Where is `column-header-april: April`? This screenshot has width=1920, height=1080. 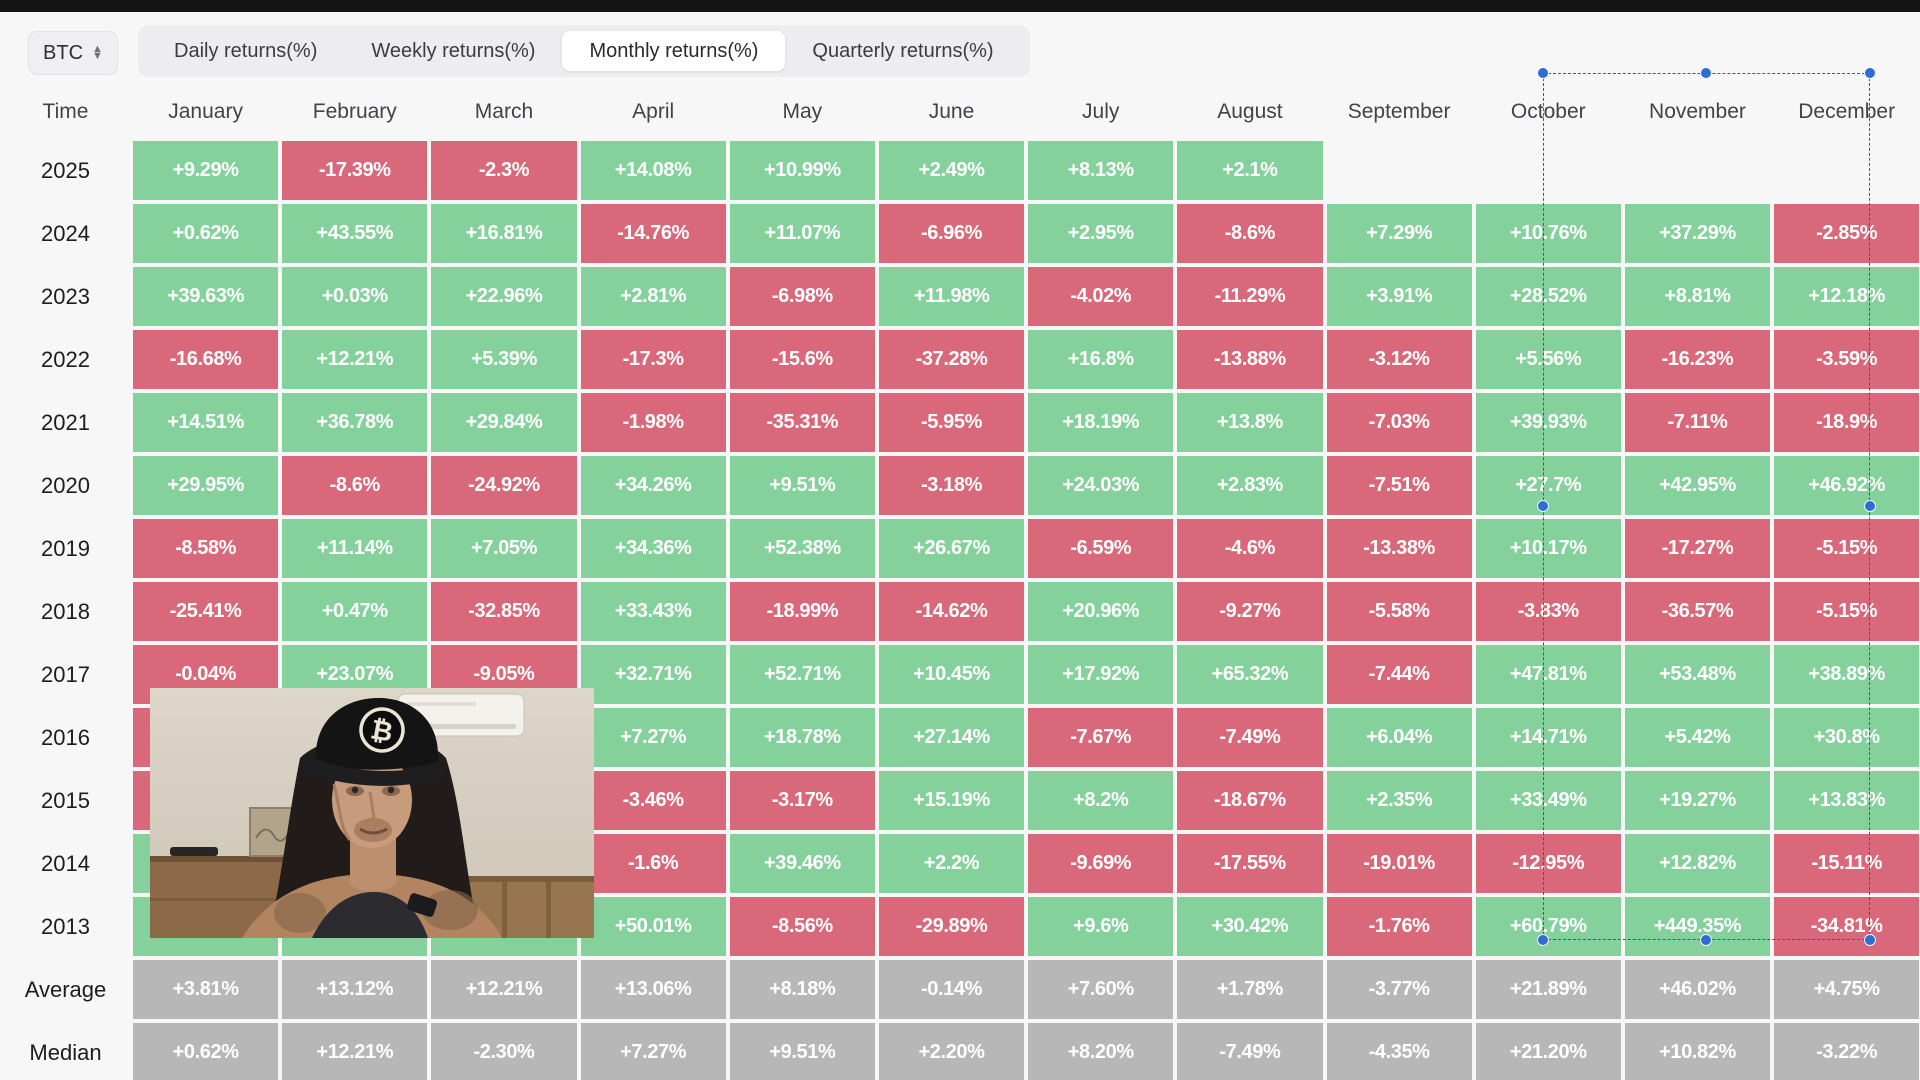
column-header-april: April is located at coordinates (653, 111).